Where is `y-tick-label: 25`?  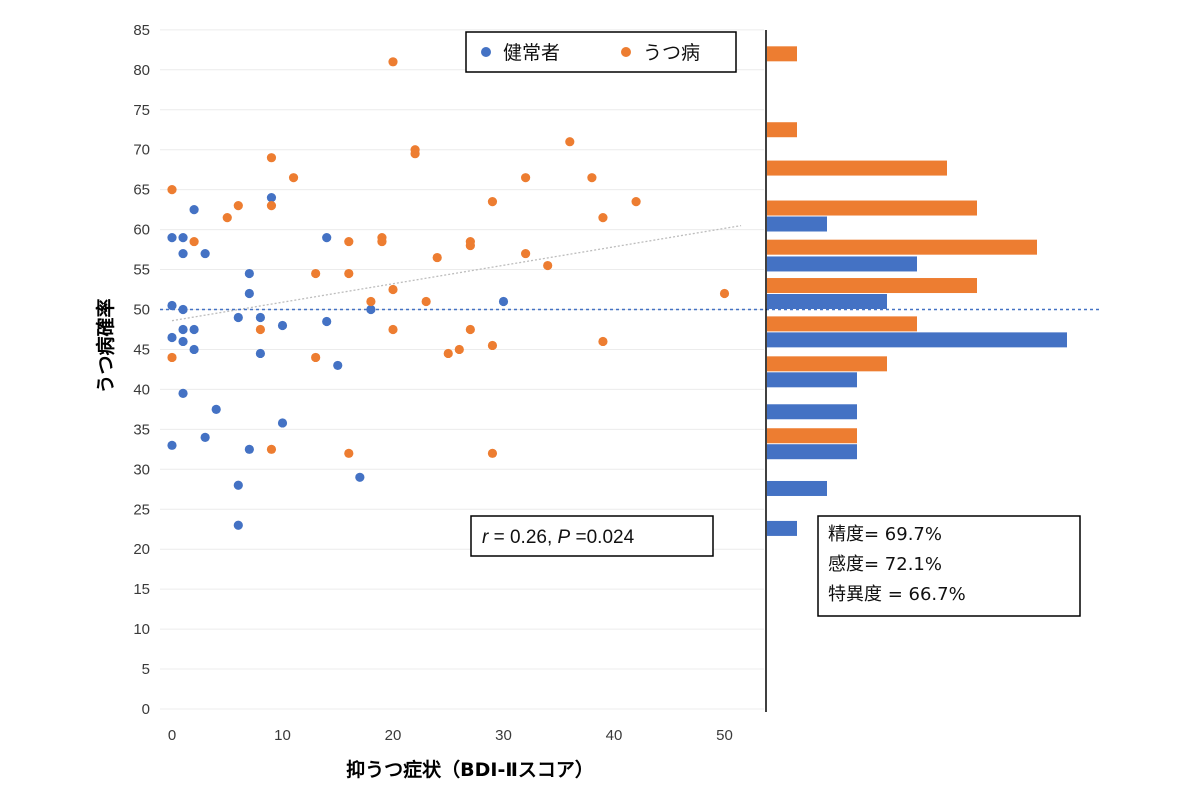 y-tick-label: 25 is located at coordinates (141, 509).